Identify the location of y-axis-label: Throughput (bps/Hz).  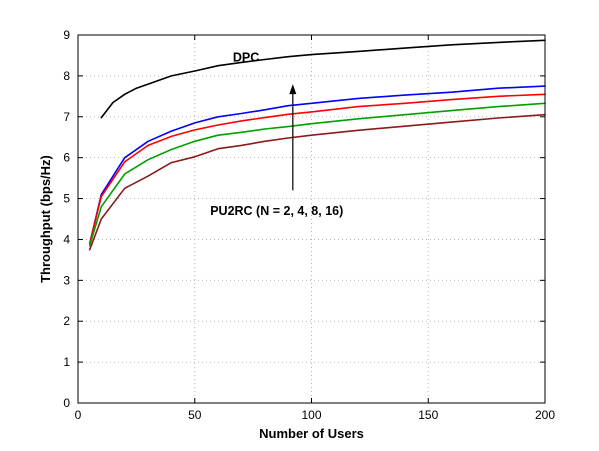
(45, 219).